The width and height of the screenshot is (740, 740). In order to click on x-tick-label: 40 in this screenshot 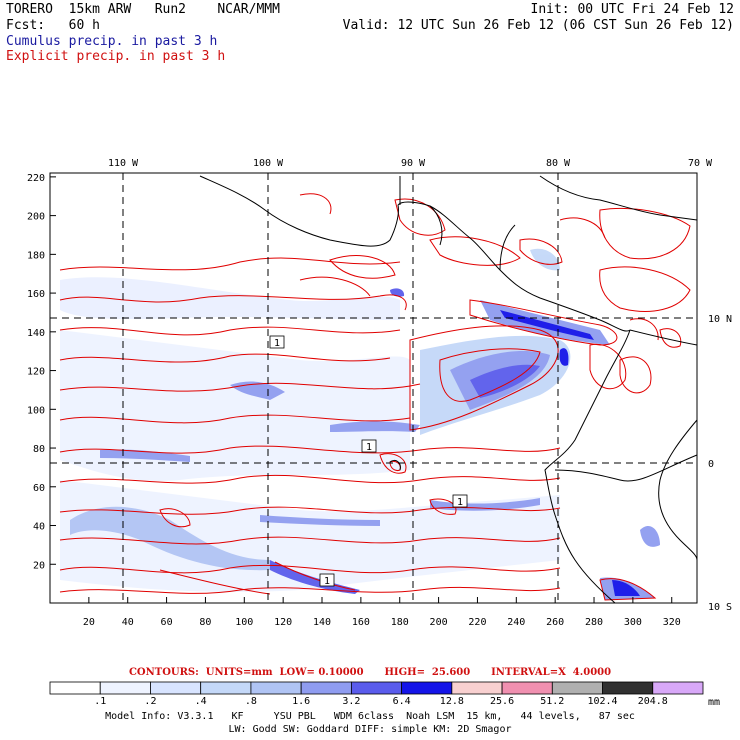, I will do `click(128, 622)`.